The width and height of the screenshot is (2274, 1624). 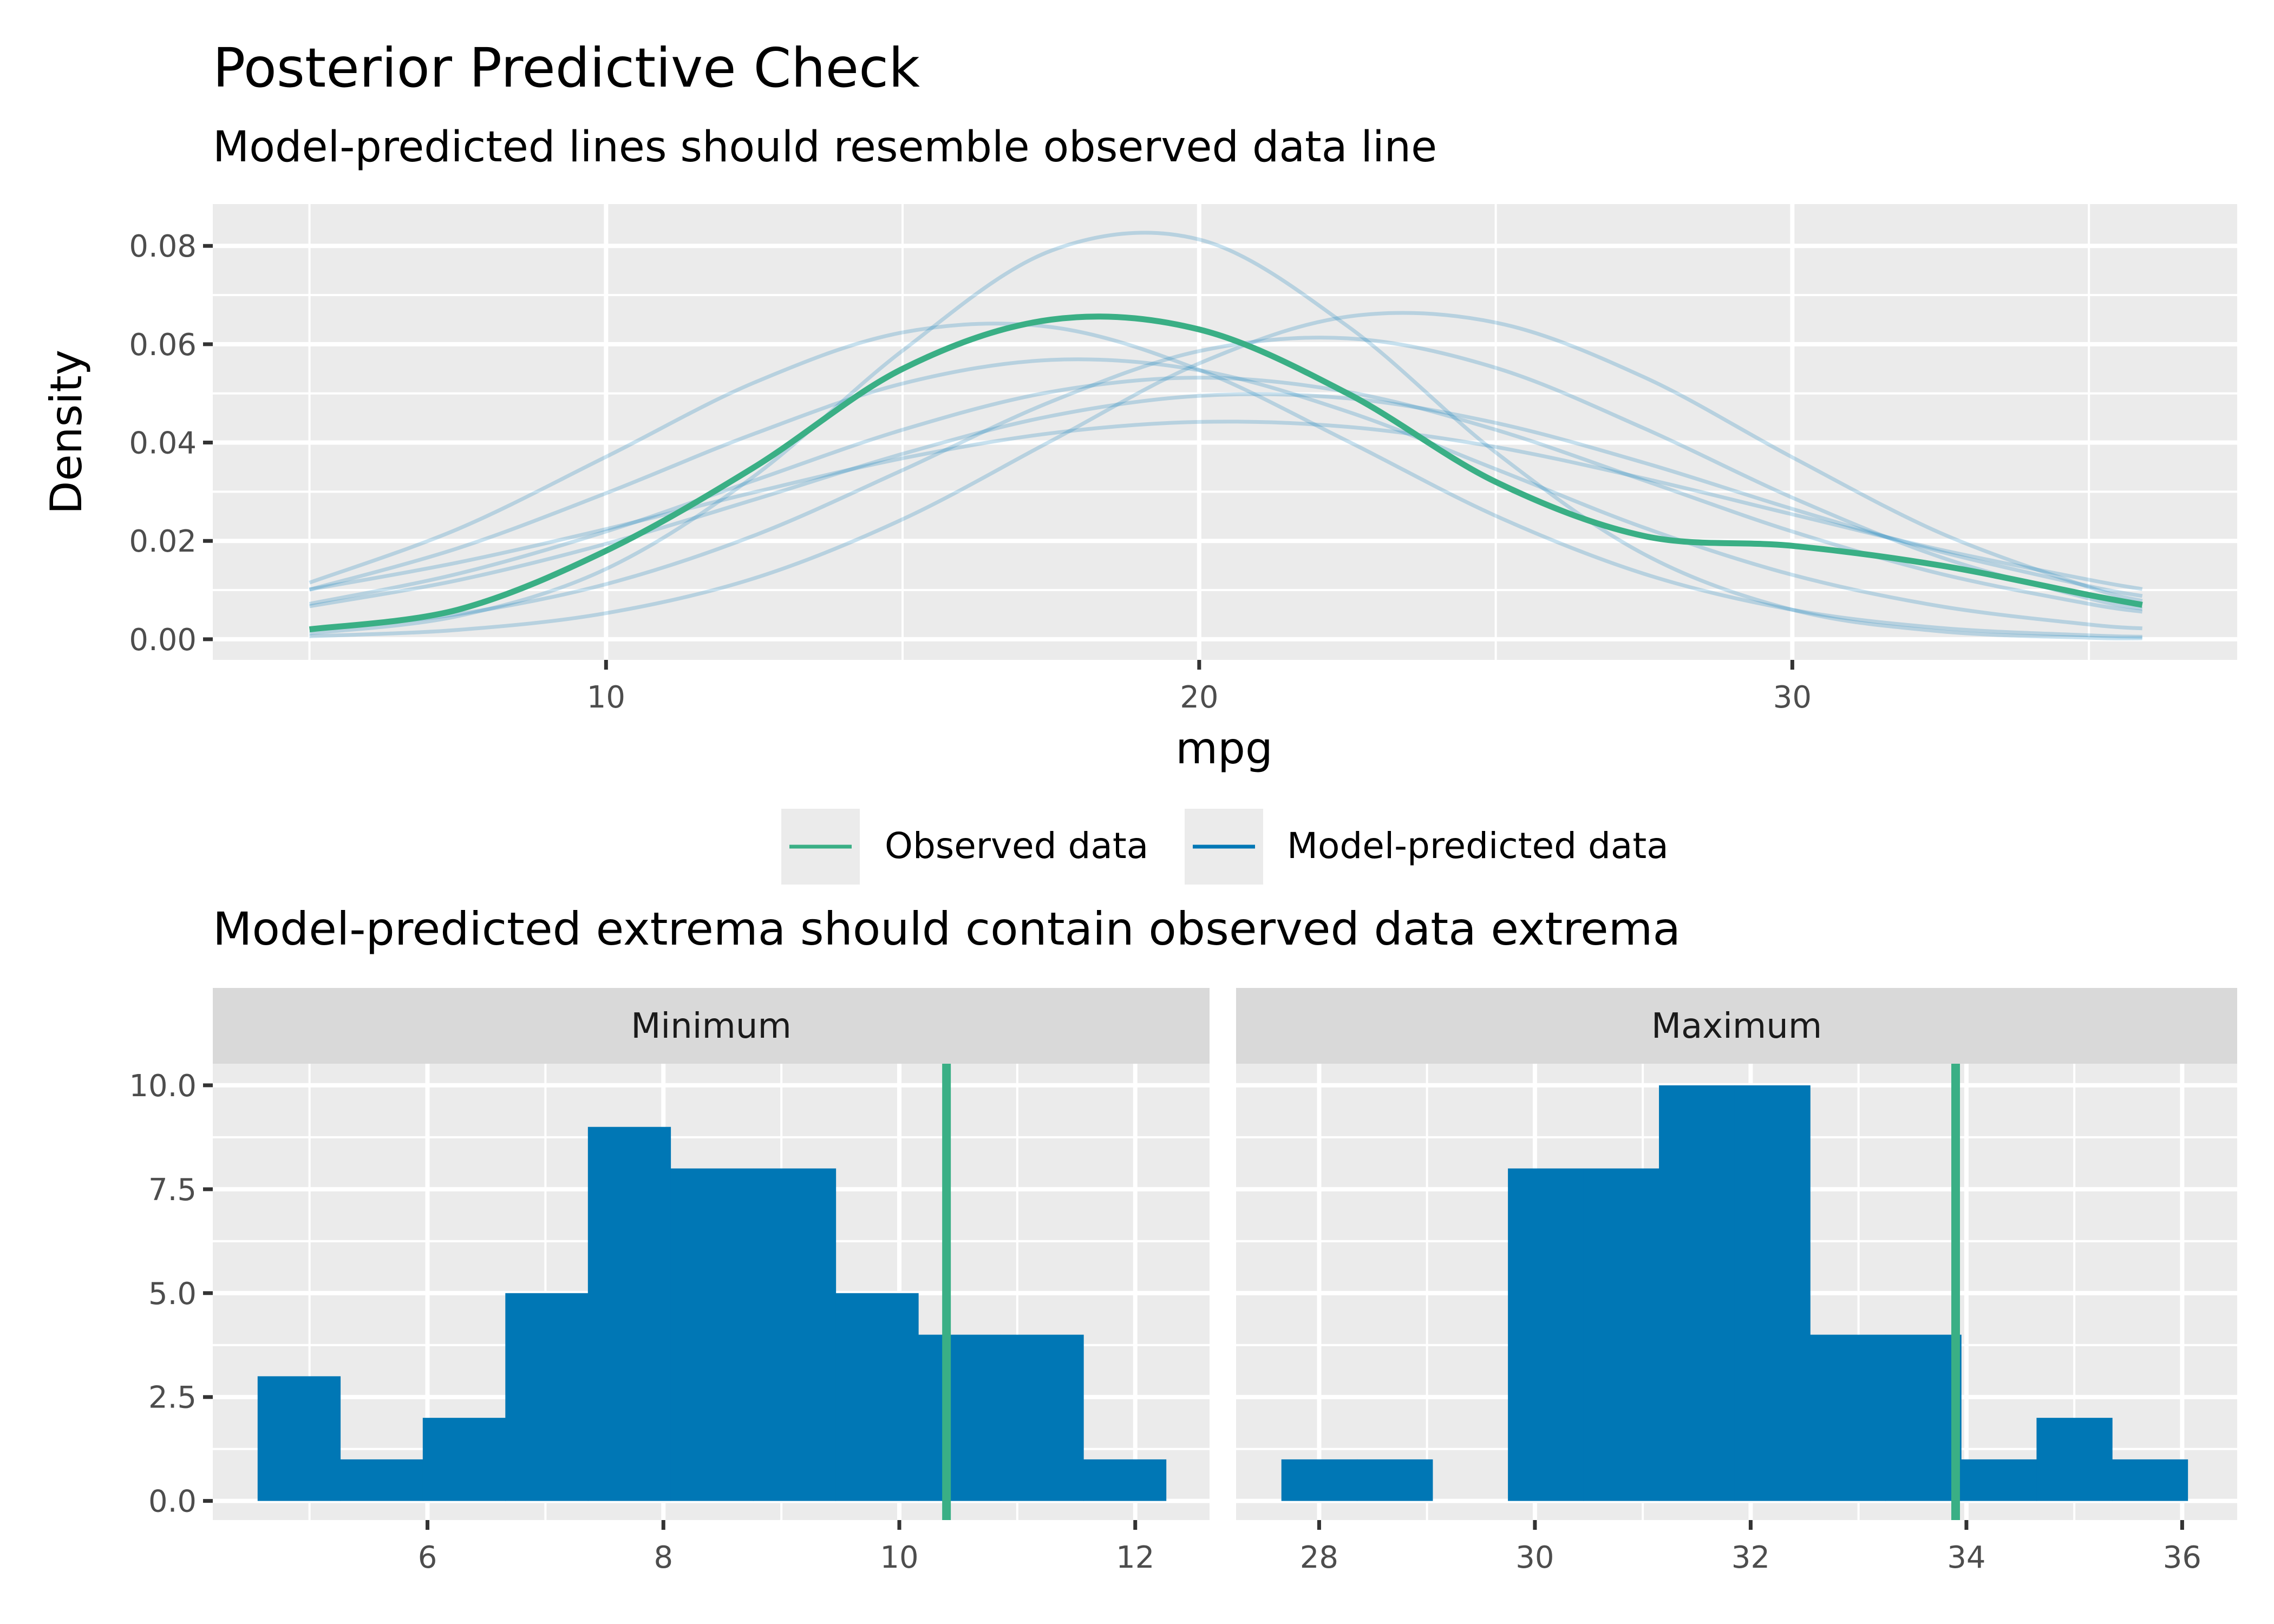 I want to click on y-tick-label: 0.0, so click(x=172, y=1502).